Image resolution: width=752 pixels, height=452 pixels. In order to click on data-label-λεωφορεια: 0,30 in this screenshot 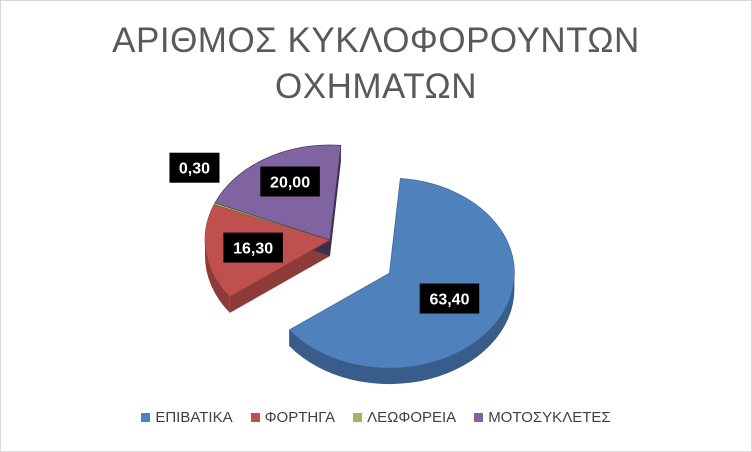, I will do `click(194, 167)`.